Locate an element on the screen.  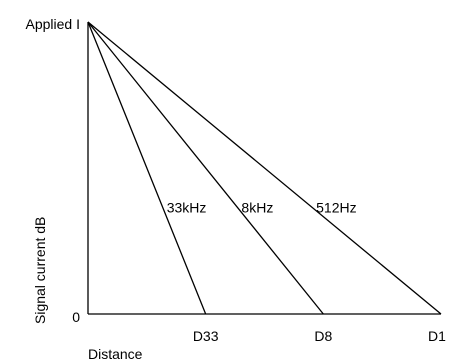
x-tick-labels: D33 D8 D1 is located at coordinates (319, 336).